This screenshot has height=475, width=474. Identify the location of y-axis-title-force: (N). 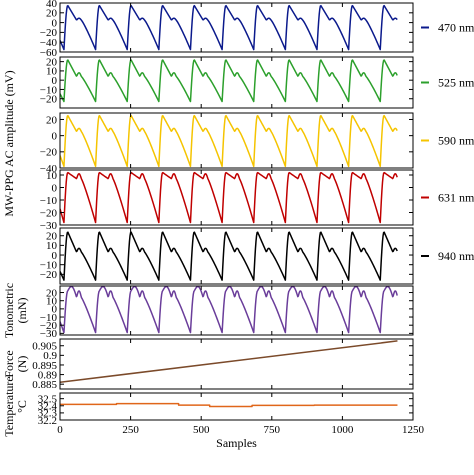
(22, 364).